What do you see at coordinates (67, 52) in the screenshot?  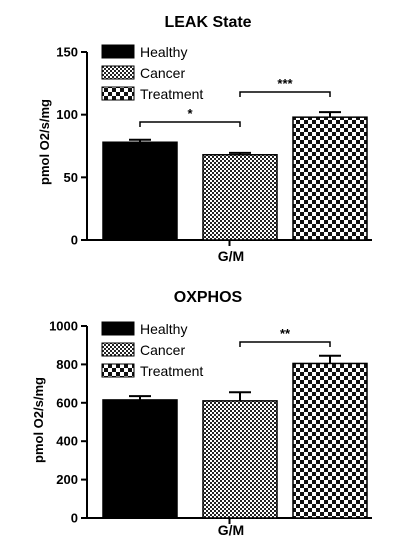 I see `y-tick-label: 150` at bounding box center [67, 52].